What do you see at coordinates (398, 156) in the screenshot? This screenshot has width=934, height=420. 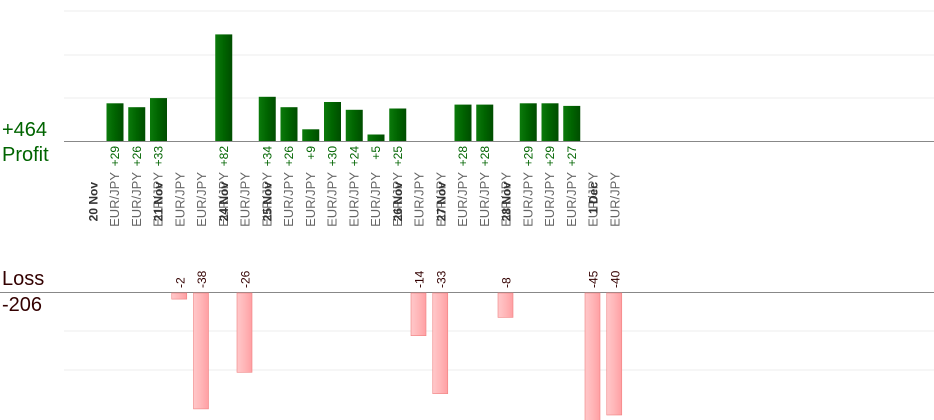 I see `profit-value-label: +25` at bounding box center [398, 156].